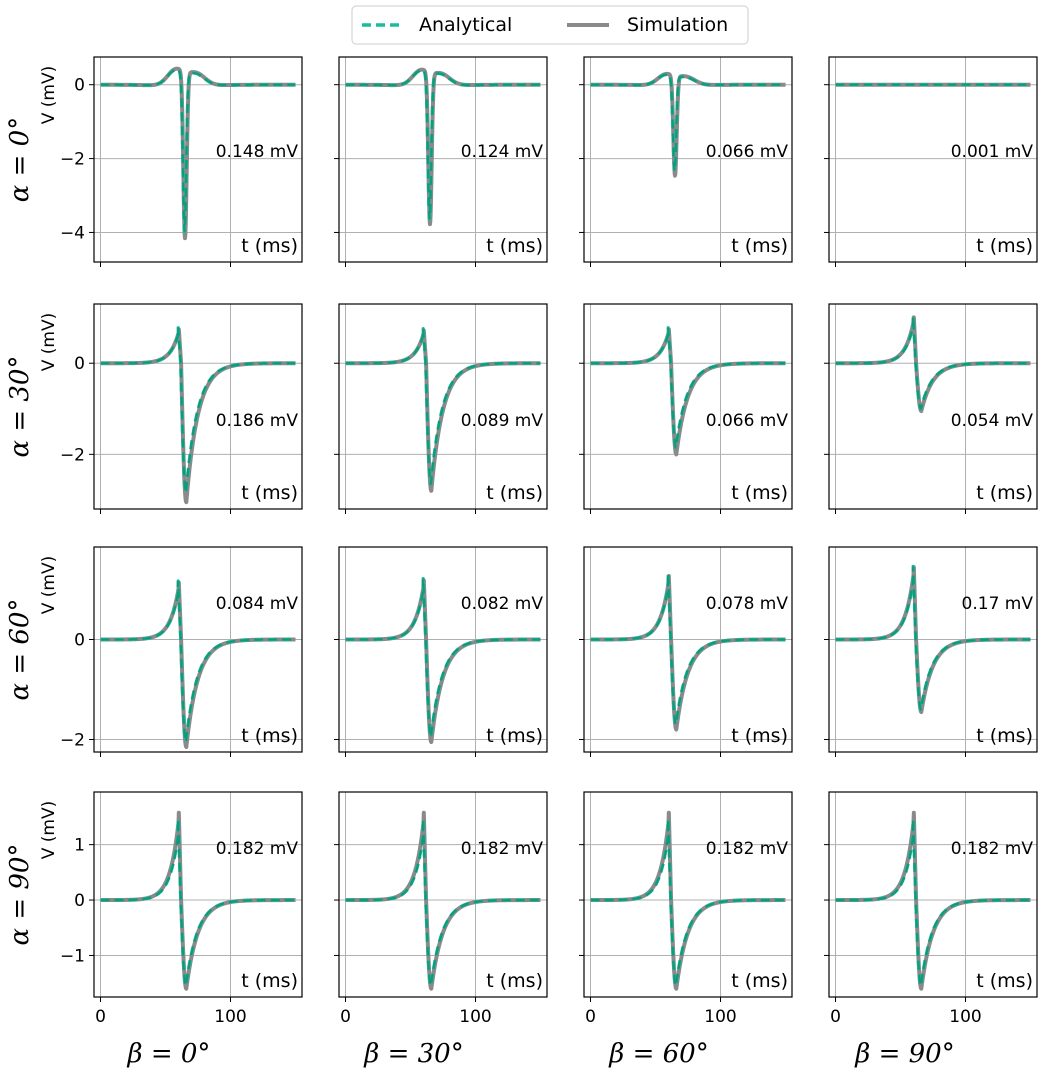 Image resolution: width=1045 pixels, height=1080 pixels. Describe the element at coordinates (465, 25) in the screenshot. I see `legend-analytical-label: Analytical` at that location.